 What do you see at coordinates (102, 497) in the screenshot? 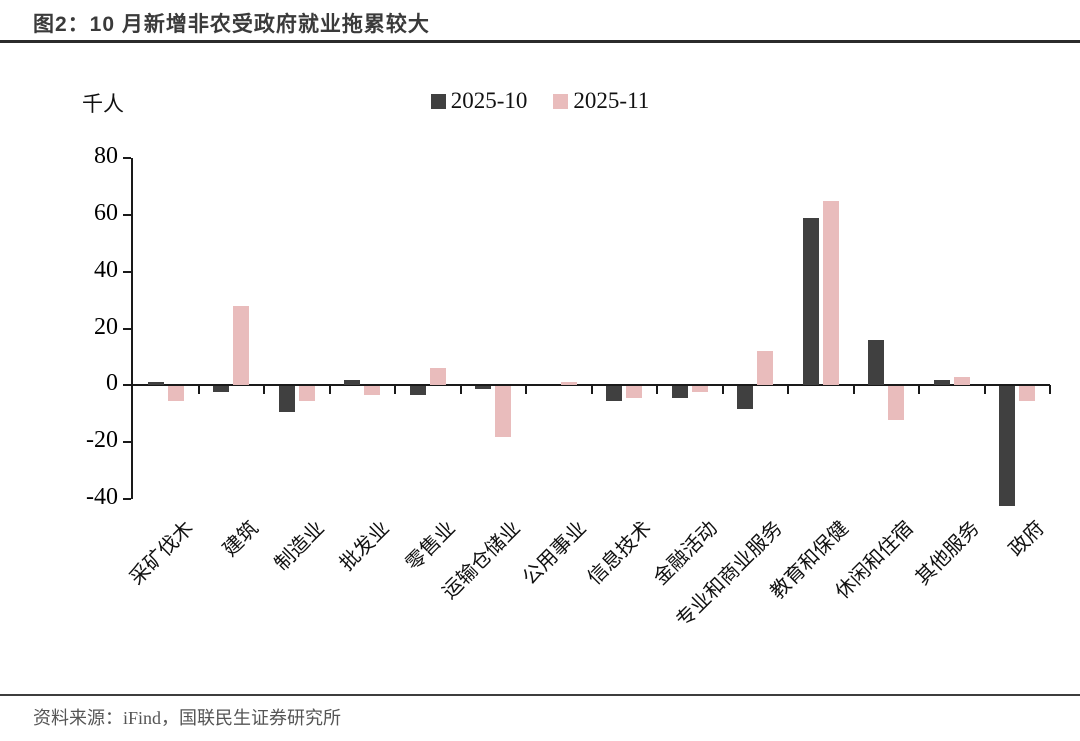
I see `y-axis-tick-label: -40` at bounding box center [102, 497].